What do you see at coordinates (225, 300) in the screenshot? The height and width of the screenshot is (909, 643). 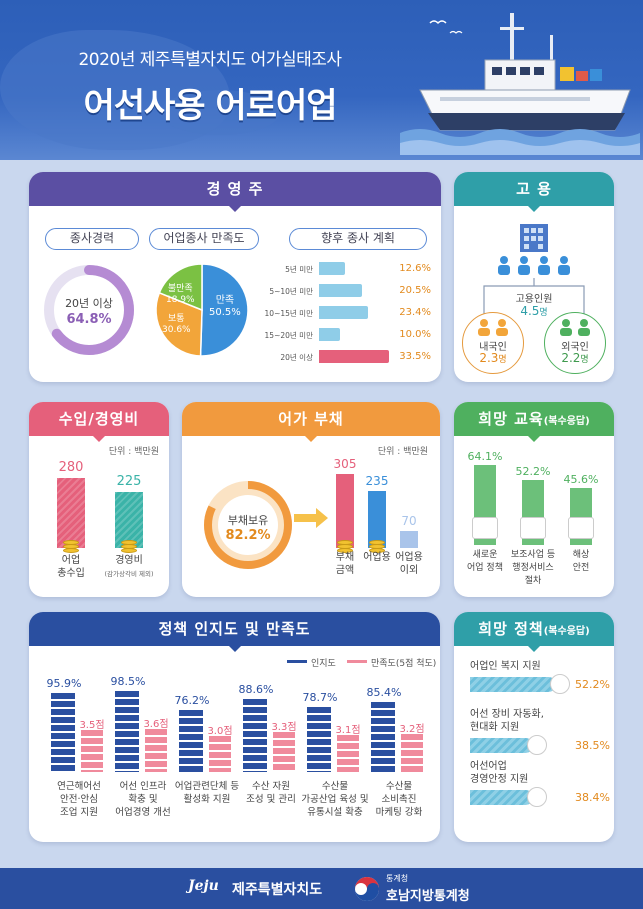 I see `satisfied-name: 만족` at bounding box center [225, 300].